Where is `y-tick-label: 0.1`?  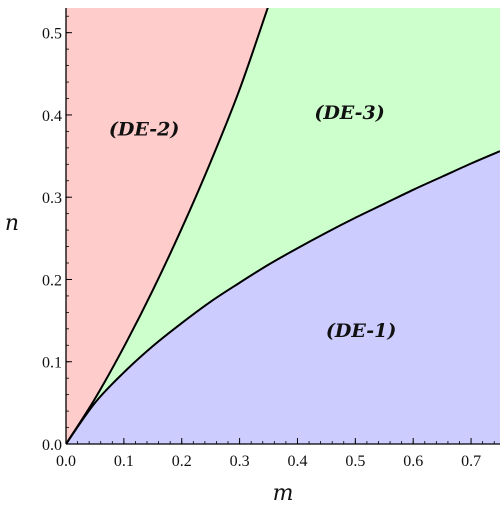
y-tick-label: 0.1 is located at coordinates (52, 363).